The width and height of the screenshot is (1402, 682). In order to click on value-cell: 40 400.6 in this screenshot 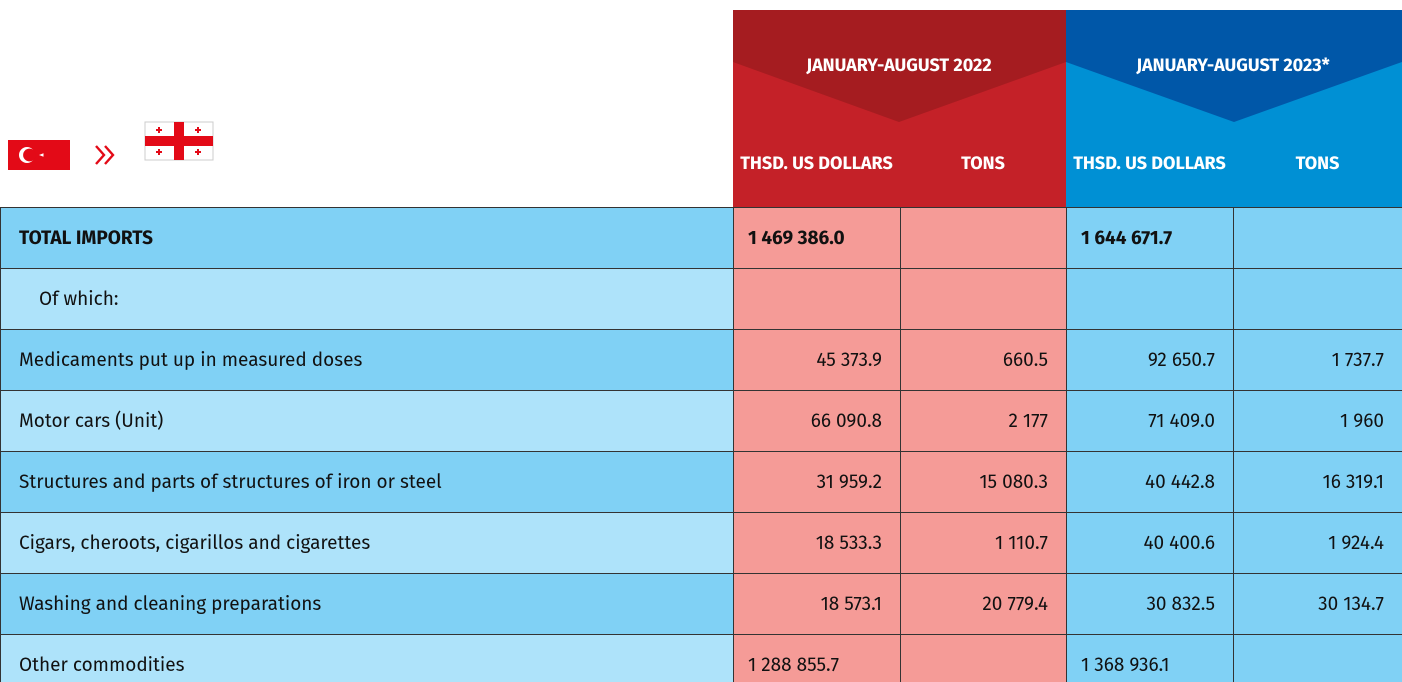, I will do `click(1150, 543)`.